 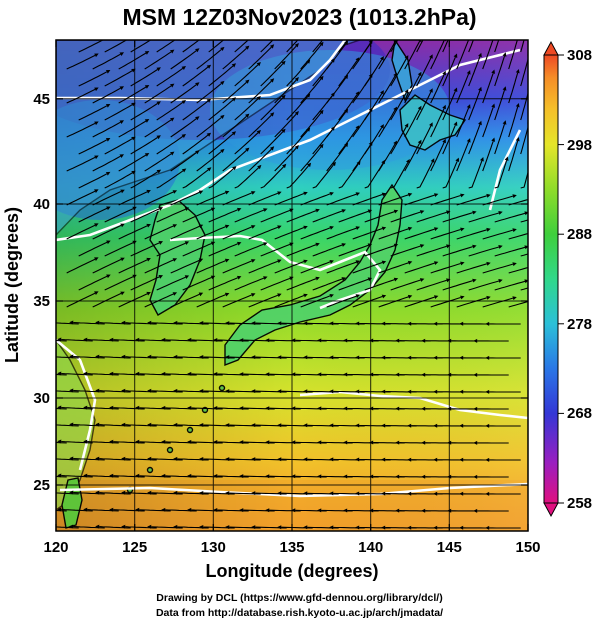 I want to click on colorbar: 308 298 288 278 268 258, so click(x=567, y=279).